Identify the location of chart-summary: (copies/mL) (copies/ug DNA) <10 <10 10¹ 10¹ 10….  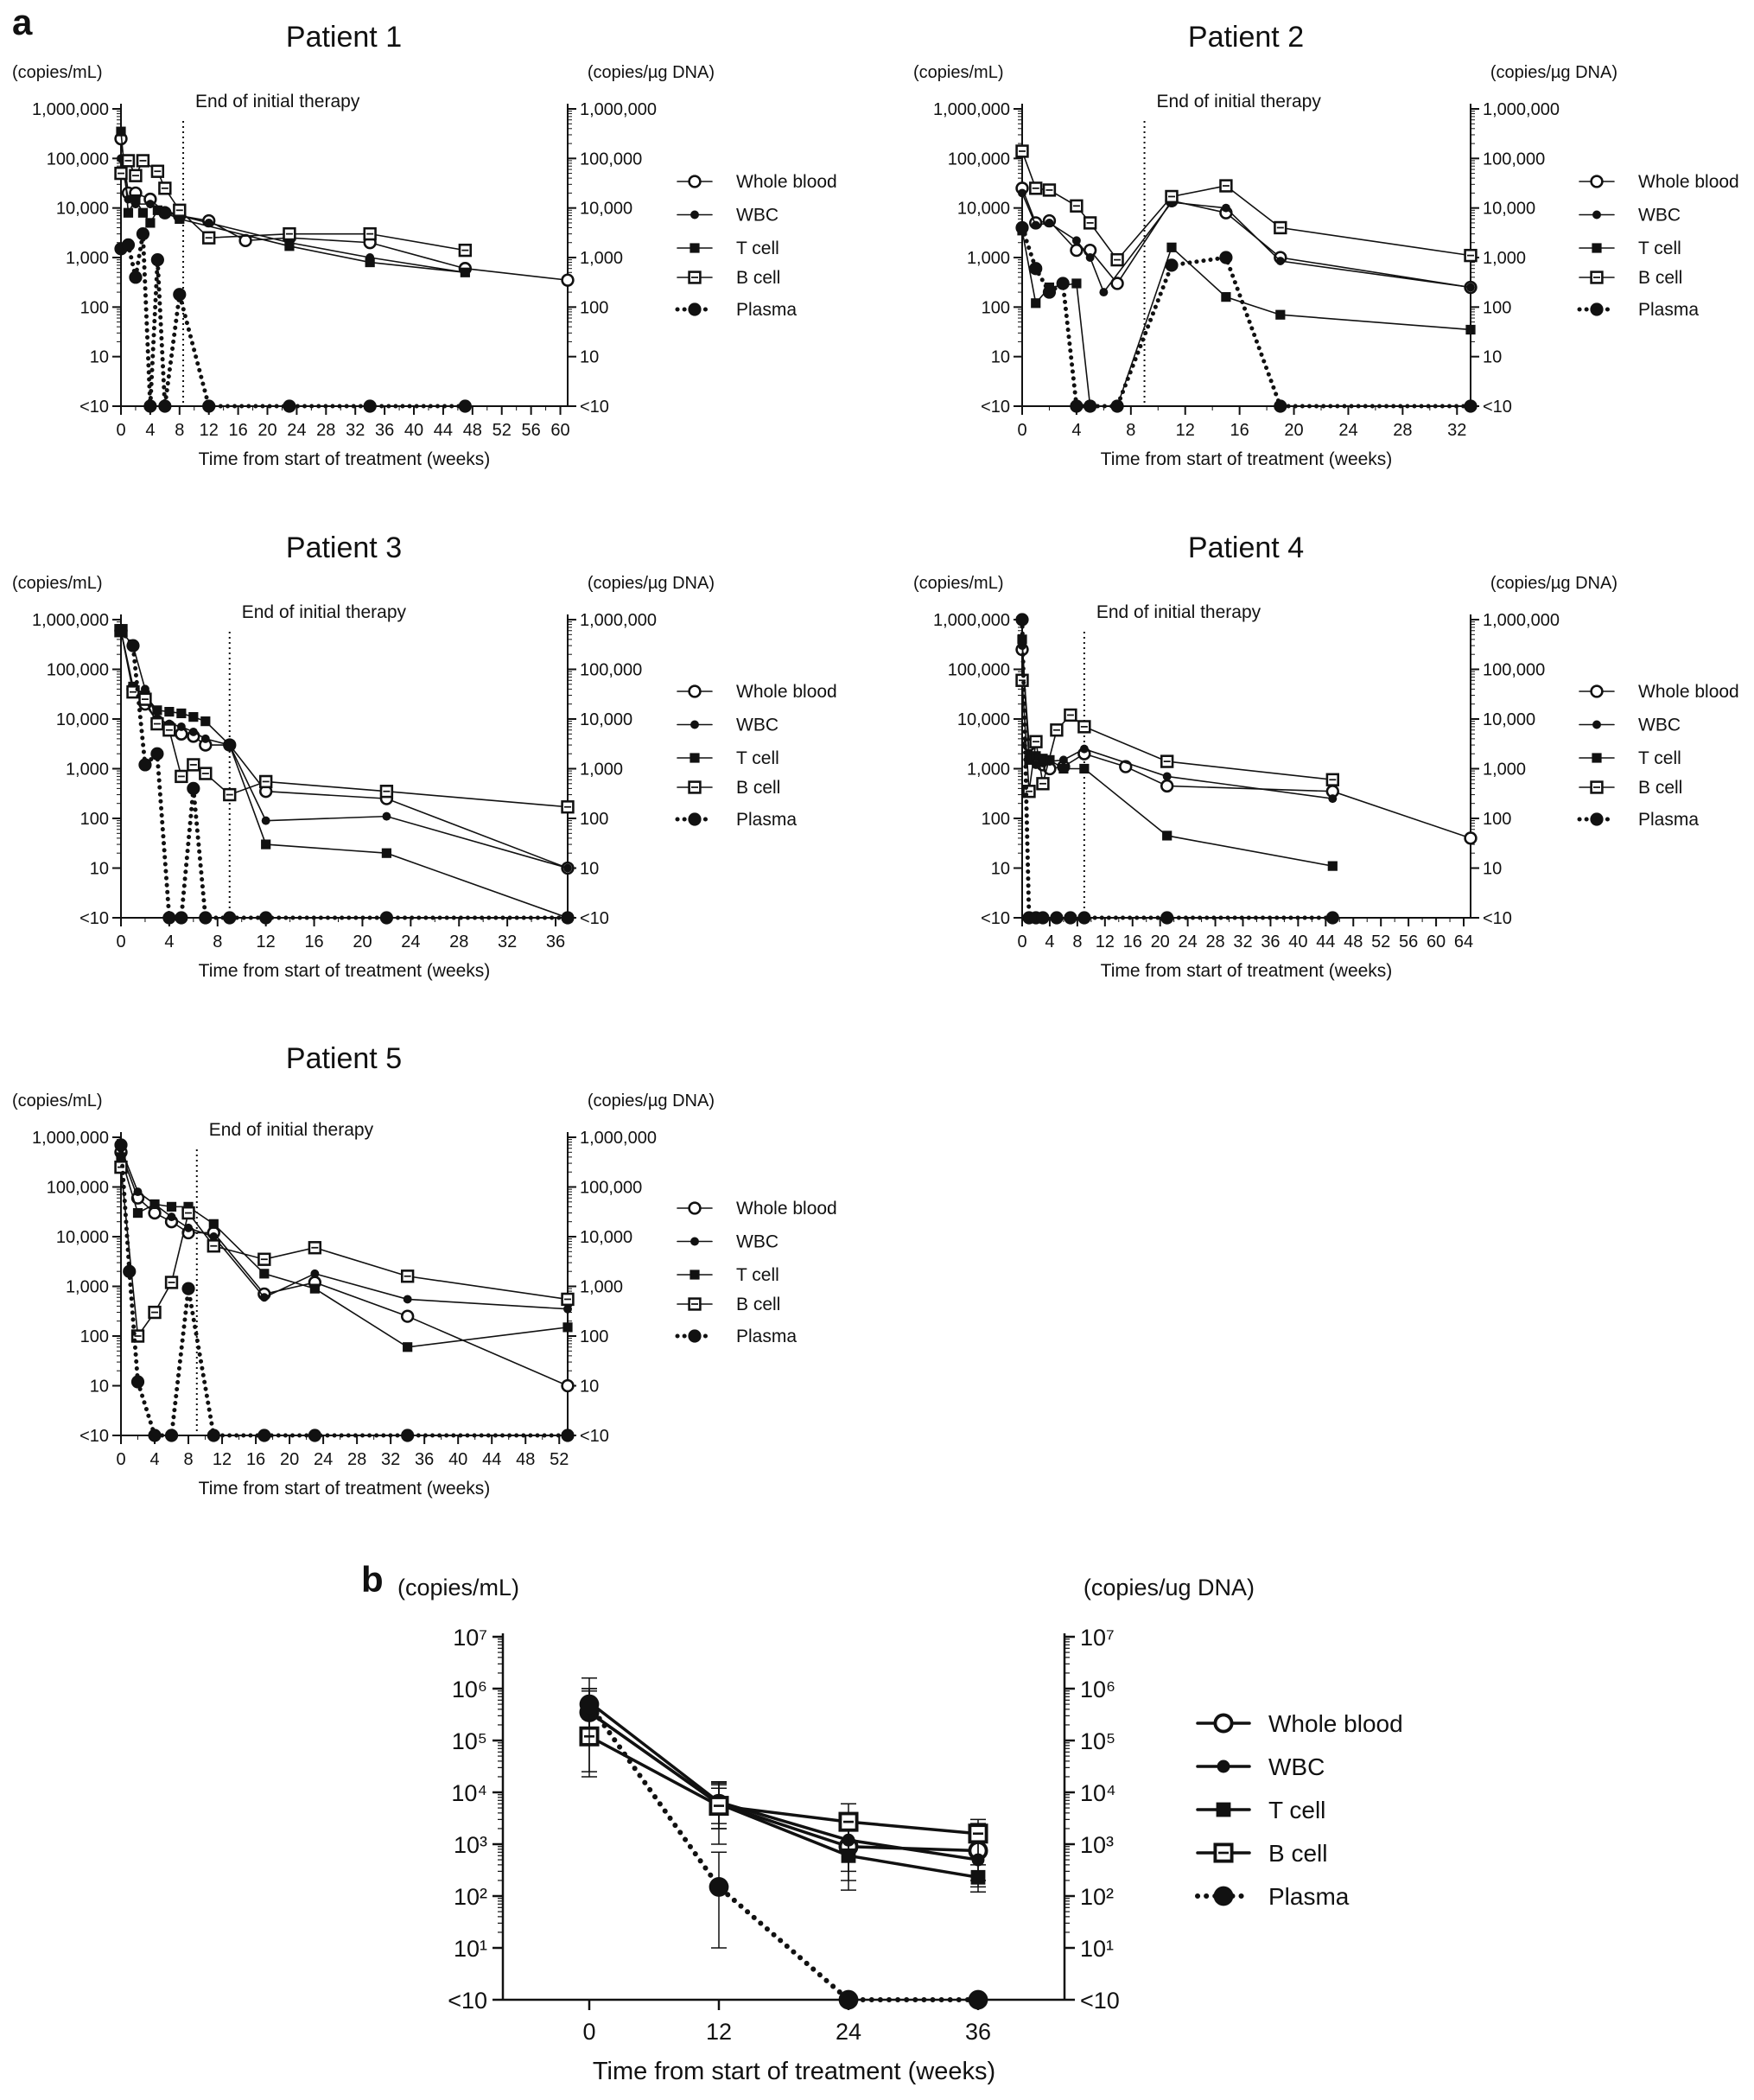
(900, 1830).